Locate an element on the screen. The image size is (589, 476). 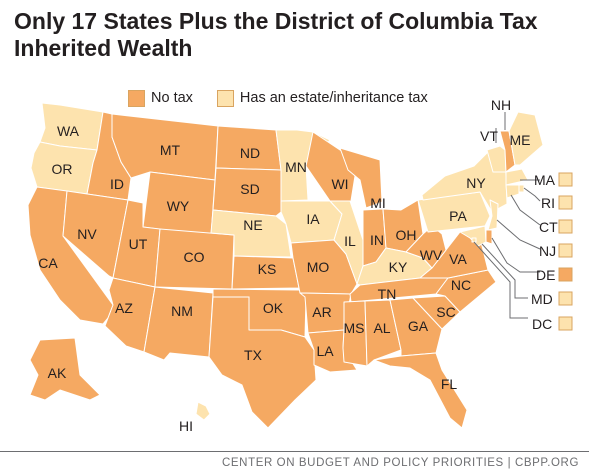
state-ME is located at coordinates (526, 138).